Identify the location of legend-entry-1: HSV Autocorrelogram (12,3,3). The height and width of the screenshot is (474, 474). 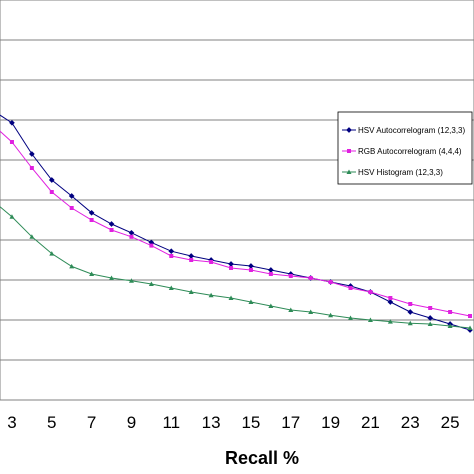
(403, 130).